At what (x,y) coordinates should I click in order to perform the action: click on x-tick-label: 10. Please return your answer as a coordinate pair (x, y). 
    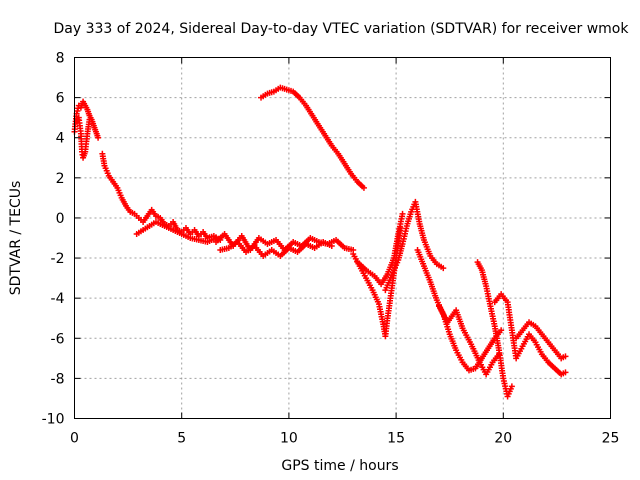
    Looking at the image, I should click on (289, 439).